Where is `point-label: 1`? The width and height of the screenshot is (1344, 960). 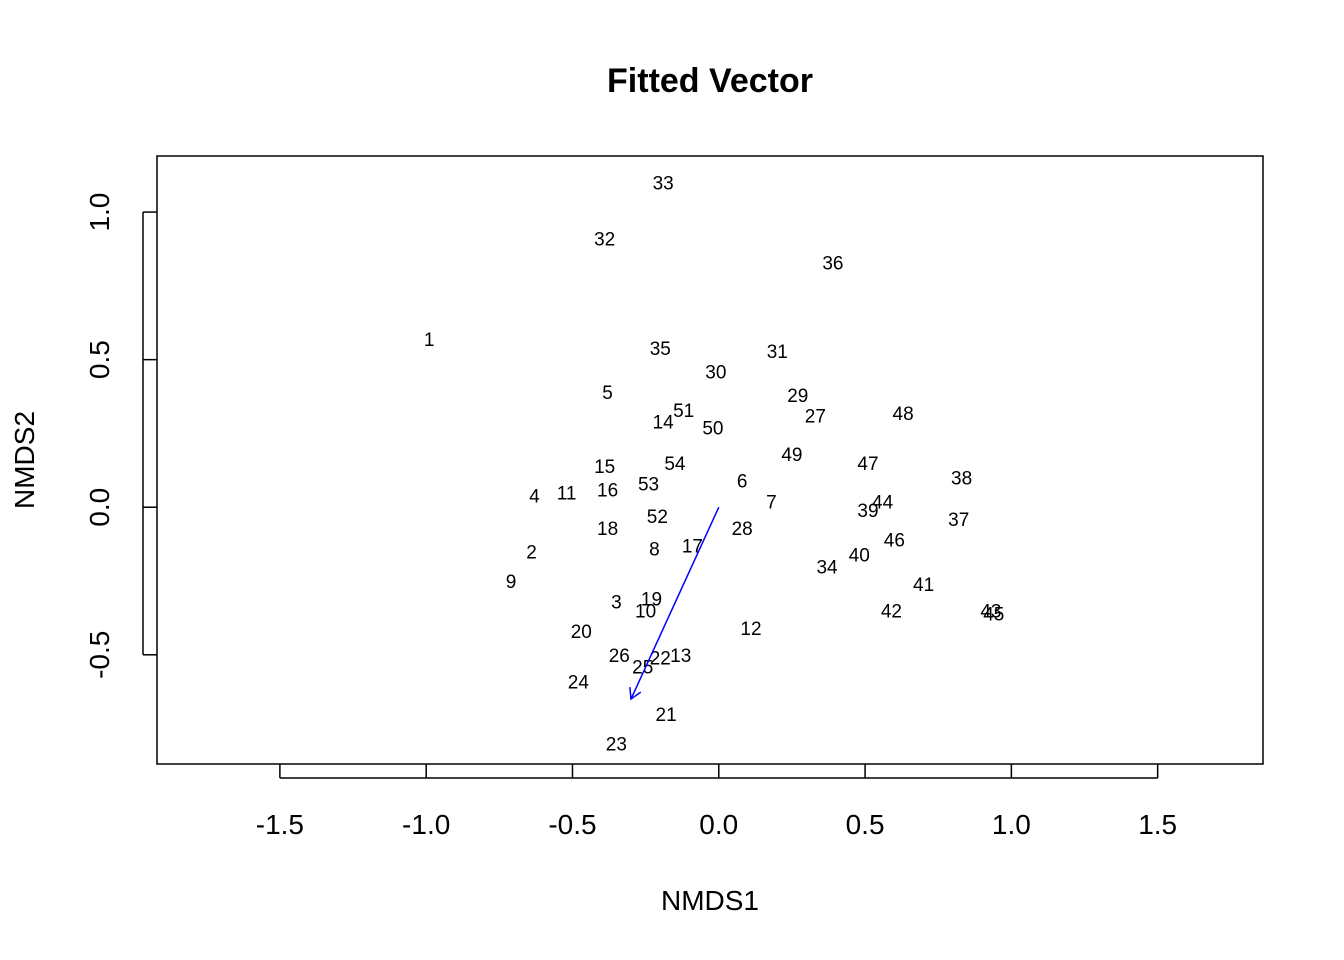
point-label: 1 is located at coordinates (429, 340).